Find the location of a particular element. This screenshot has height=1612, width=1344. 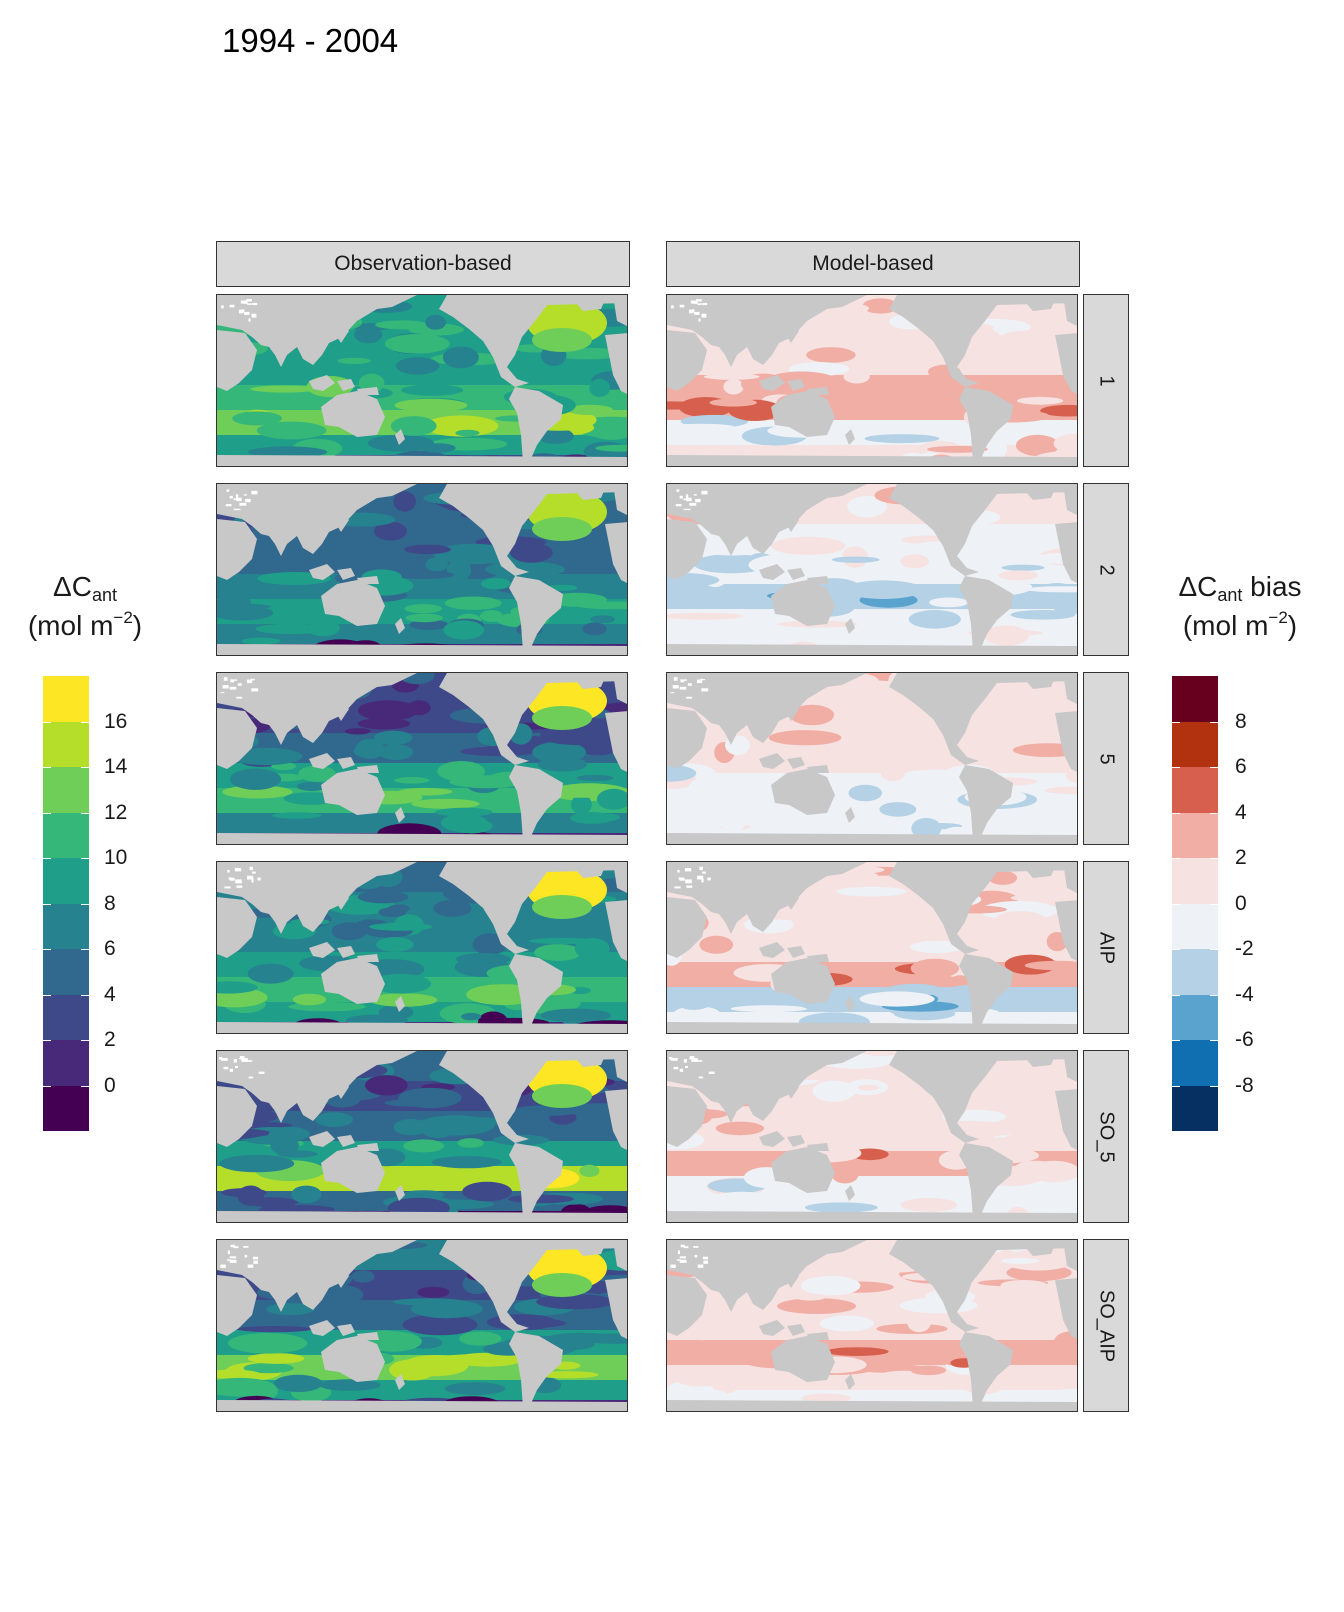

legend-tick-label: 6 is located at coordinates (1241, 766).